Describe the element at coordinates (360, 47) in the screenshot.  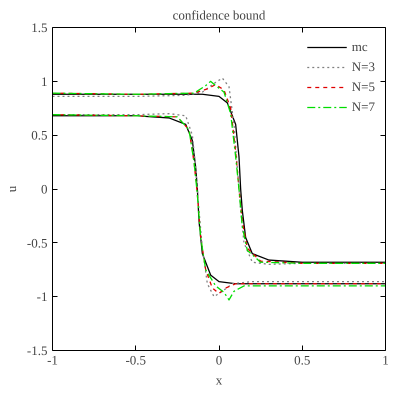
I see `legend-label: mc` at that location.